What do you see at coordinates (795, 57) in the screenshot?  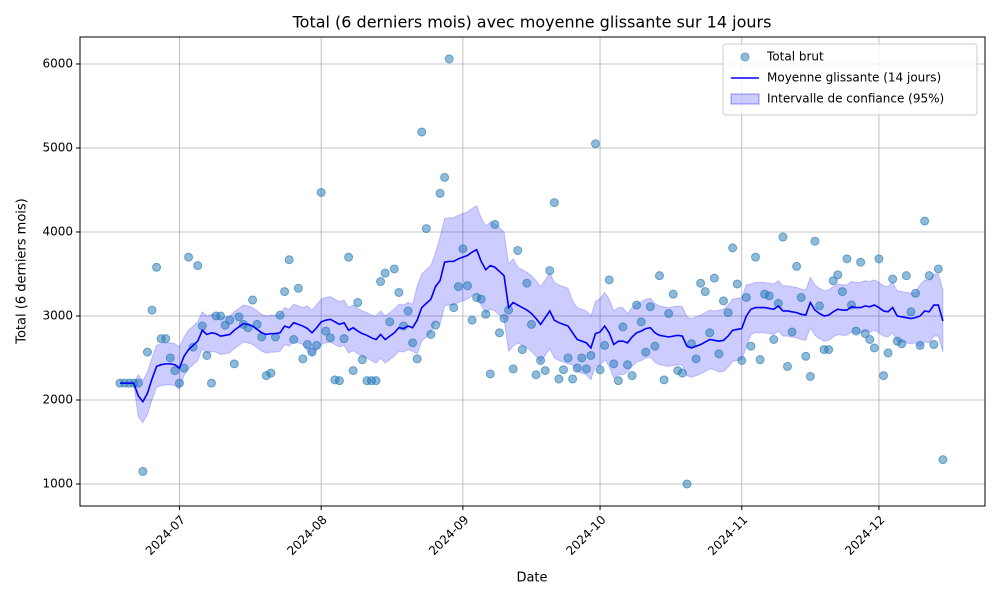 I see `legend-label: Total brut` at bounding box center [795, 57].